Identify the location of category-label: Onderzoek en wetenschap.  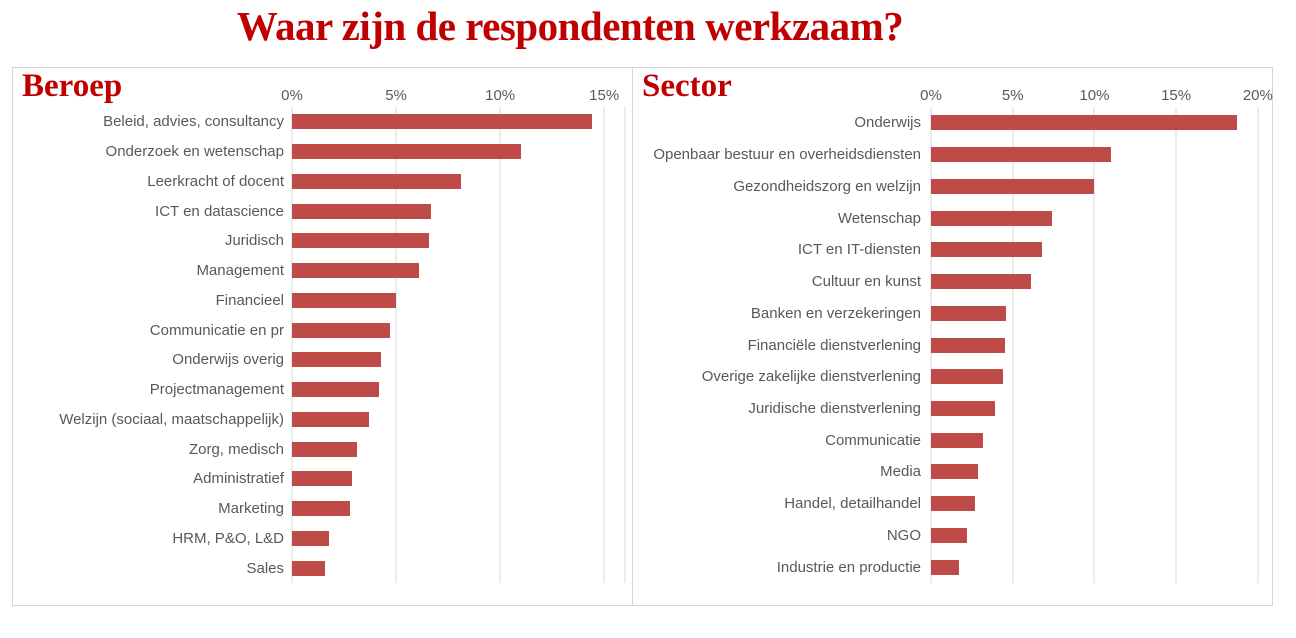
(194, 152).